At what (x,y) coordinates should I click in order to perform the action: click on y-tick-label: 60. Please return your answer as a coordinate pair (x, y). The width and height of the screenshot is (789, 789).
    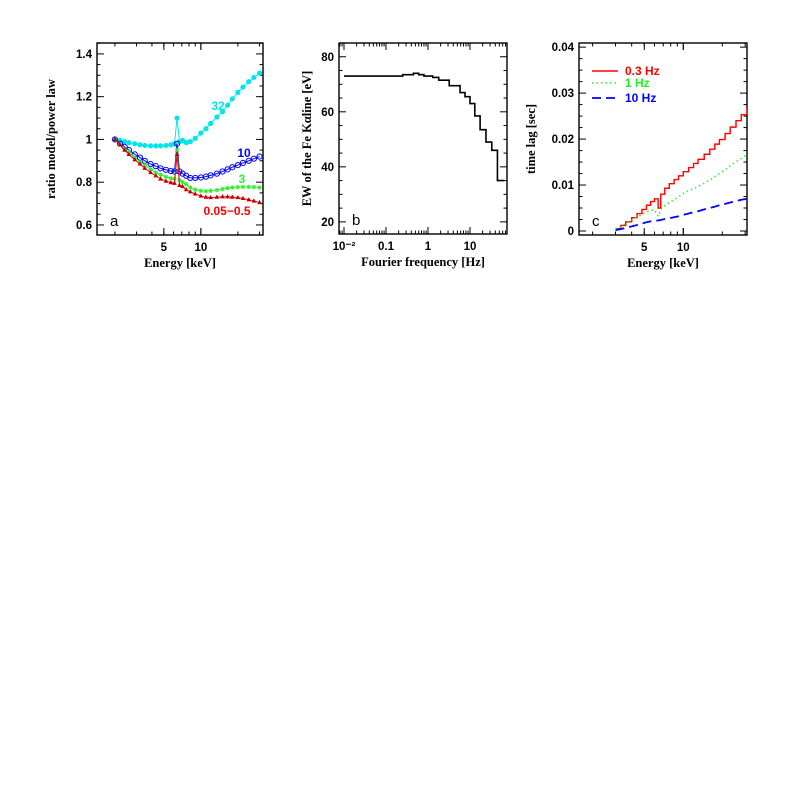
    Looking at the image, I should click on (327, 113).